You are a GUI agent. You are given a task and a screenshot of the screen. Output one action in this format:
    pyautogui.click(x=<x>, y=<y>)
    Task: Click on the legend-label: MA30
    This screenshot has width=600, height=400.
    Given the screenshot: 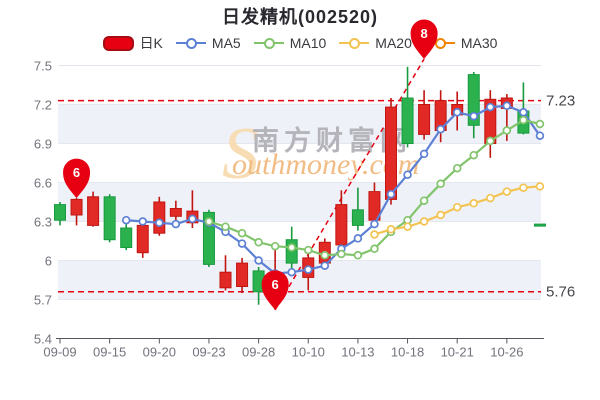 What is the action you would take?
    pyautogui.click(x=479, y=43)
    